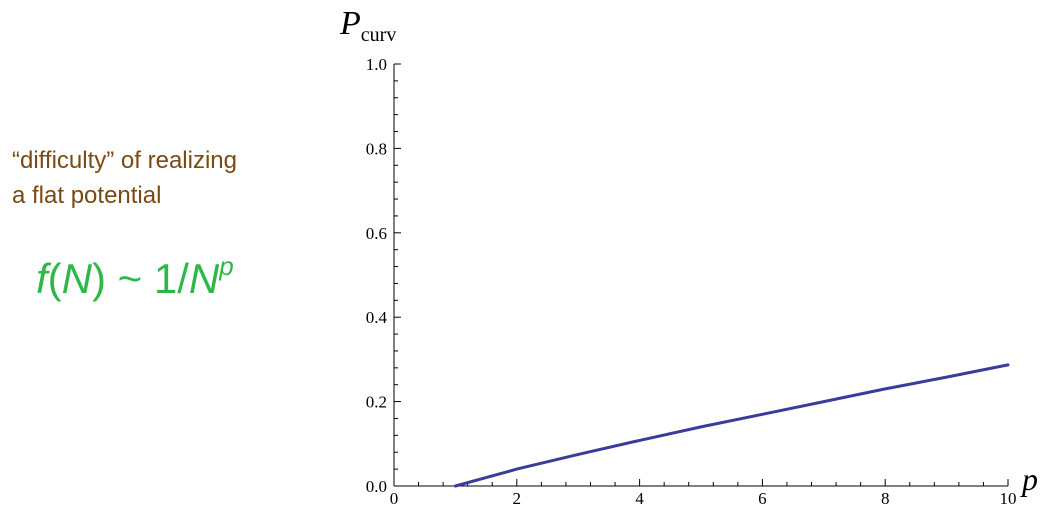 The image size is (1045, 514). I want to click on y-tick-label: 0.0, so click(376, 486).